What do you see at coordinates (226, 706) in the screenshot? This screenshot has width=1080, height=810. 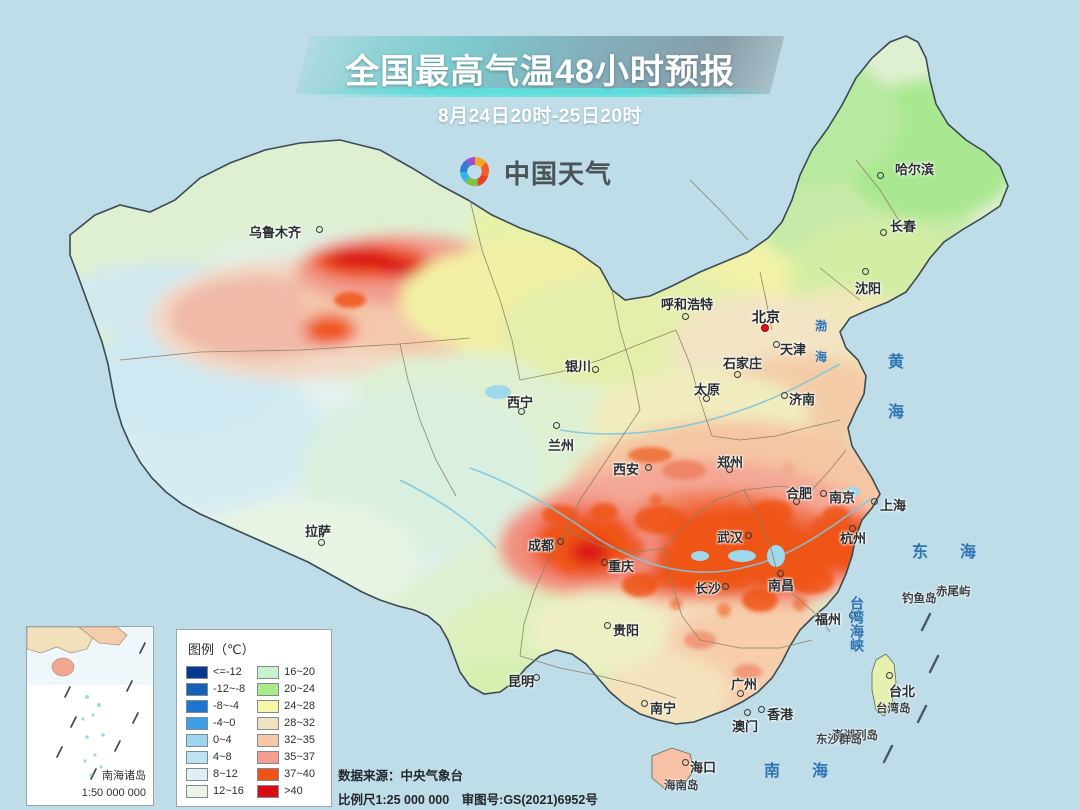 I see `legend-range-label: -8~-4` at bounding box center [226, 706].